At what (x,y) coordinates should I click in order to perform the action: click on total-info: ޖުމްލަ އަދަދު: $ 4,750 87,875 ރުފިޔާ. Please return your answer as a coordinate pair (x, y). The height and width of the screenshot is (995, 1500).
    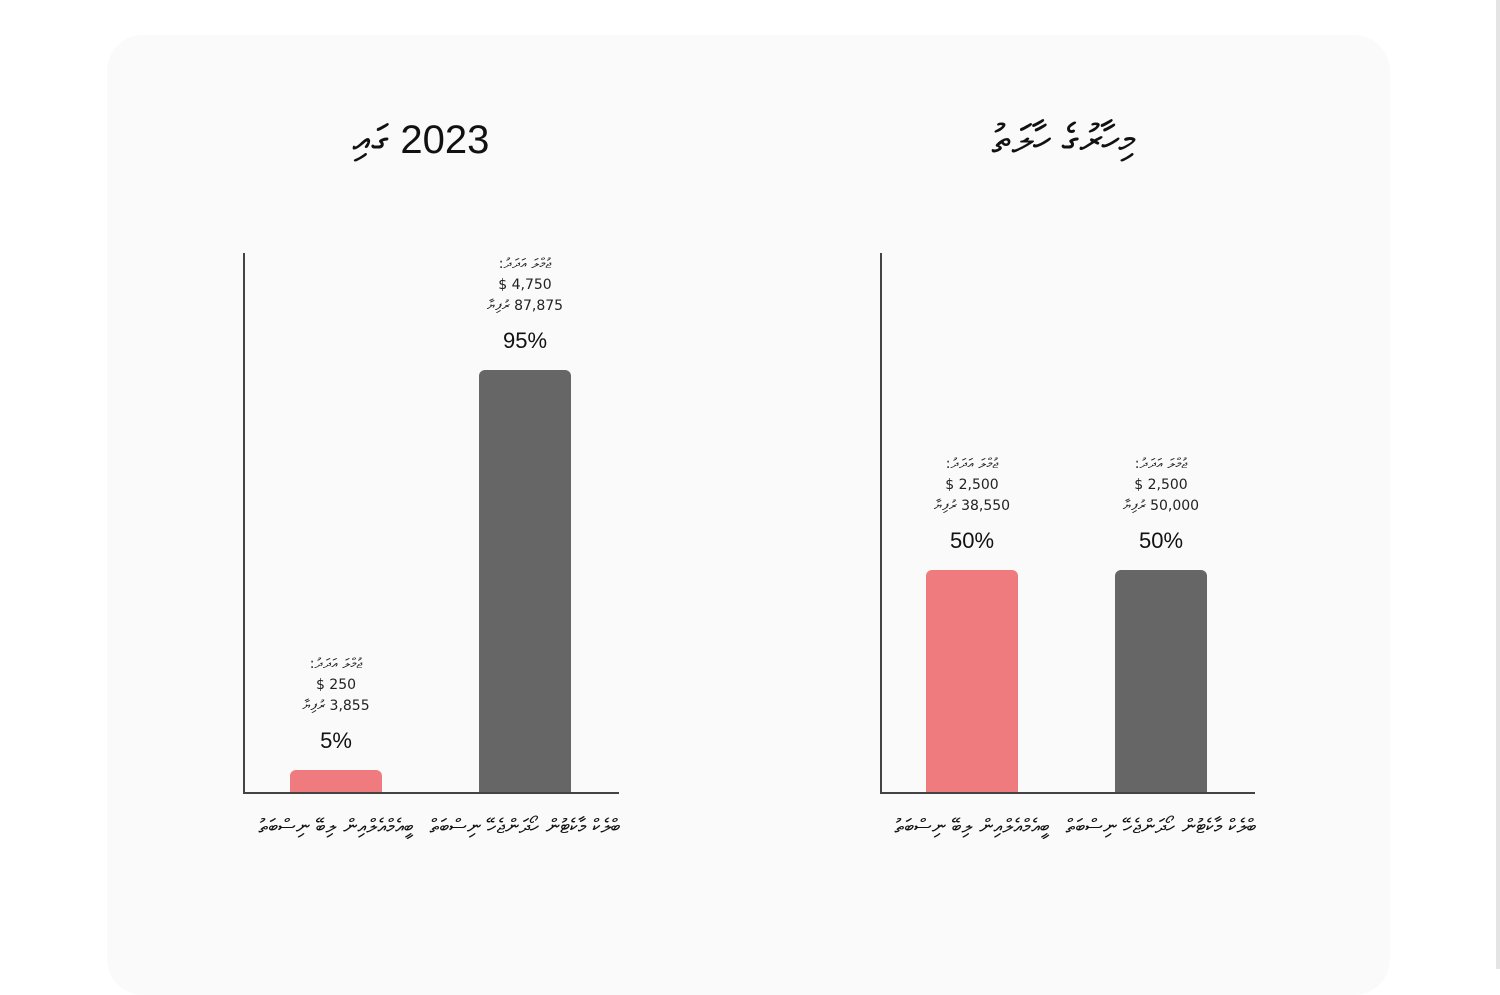
    Looking at the image, I should click on (525, 285).